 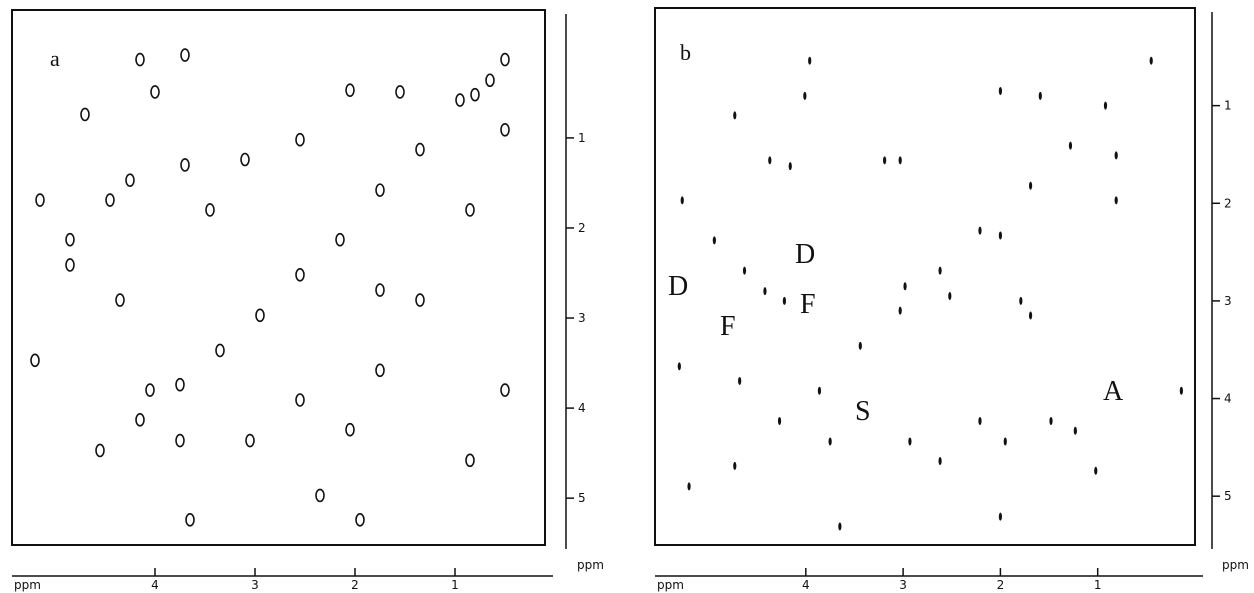 What do you see at coordinates (1228, 106) in the screenshot?
I see `y-tick-label: 1` at bounding box center [1228, 106].